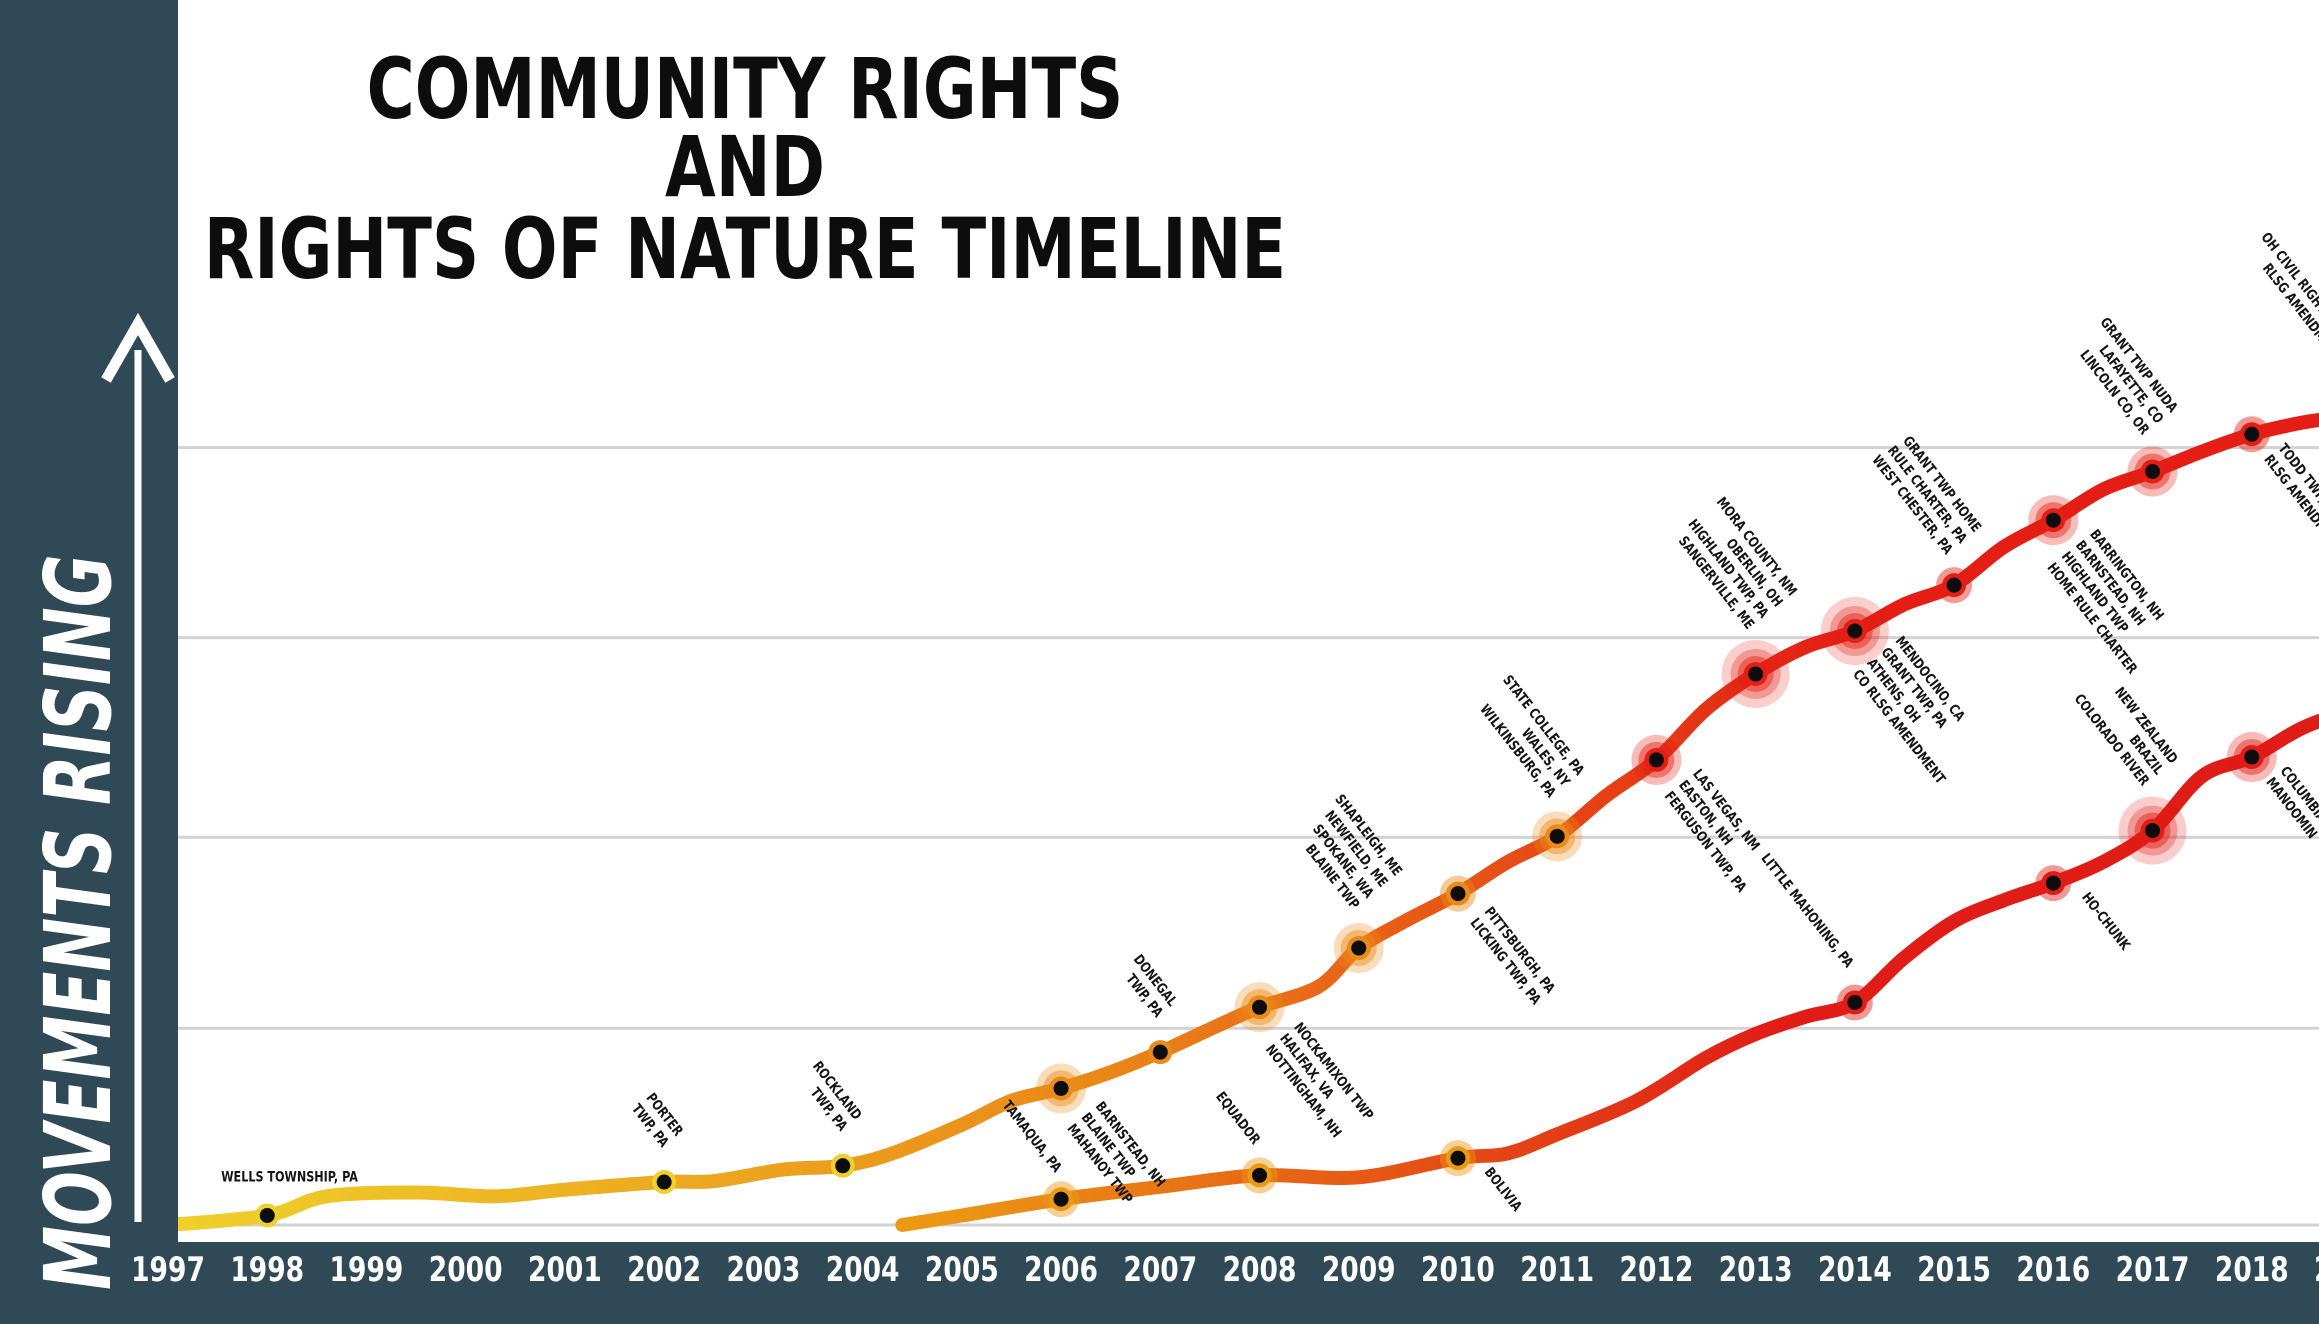 This screenshot has height=1324, width=2319. I want to click on event-community_rights-2006, so click(1061, 1088).